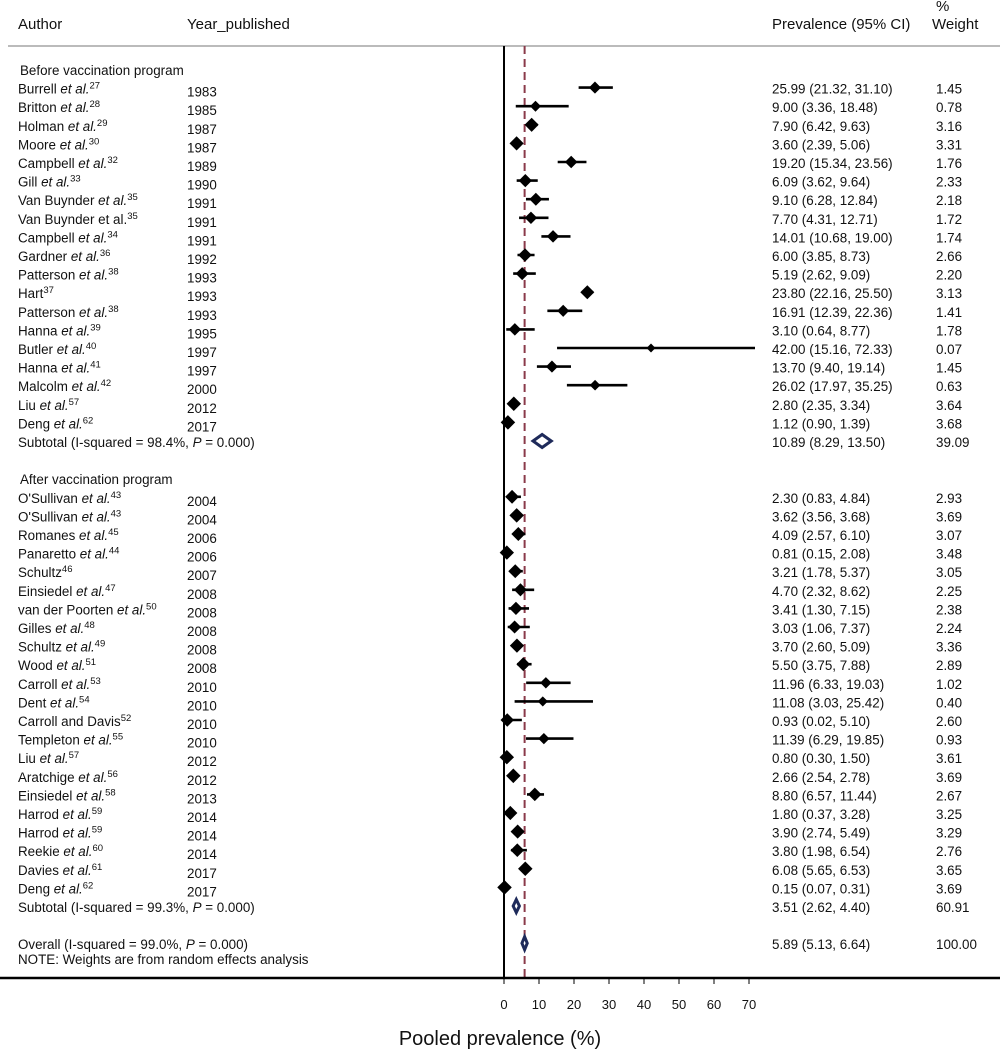 The height and width of the screenshot is (1054, 1000). I want to click on study-ci-text: 4.70 (2.32, 8.62), so click(821, 591).